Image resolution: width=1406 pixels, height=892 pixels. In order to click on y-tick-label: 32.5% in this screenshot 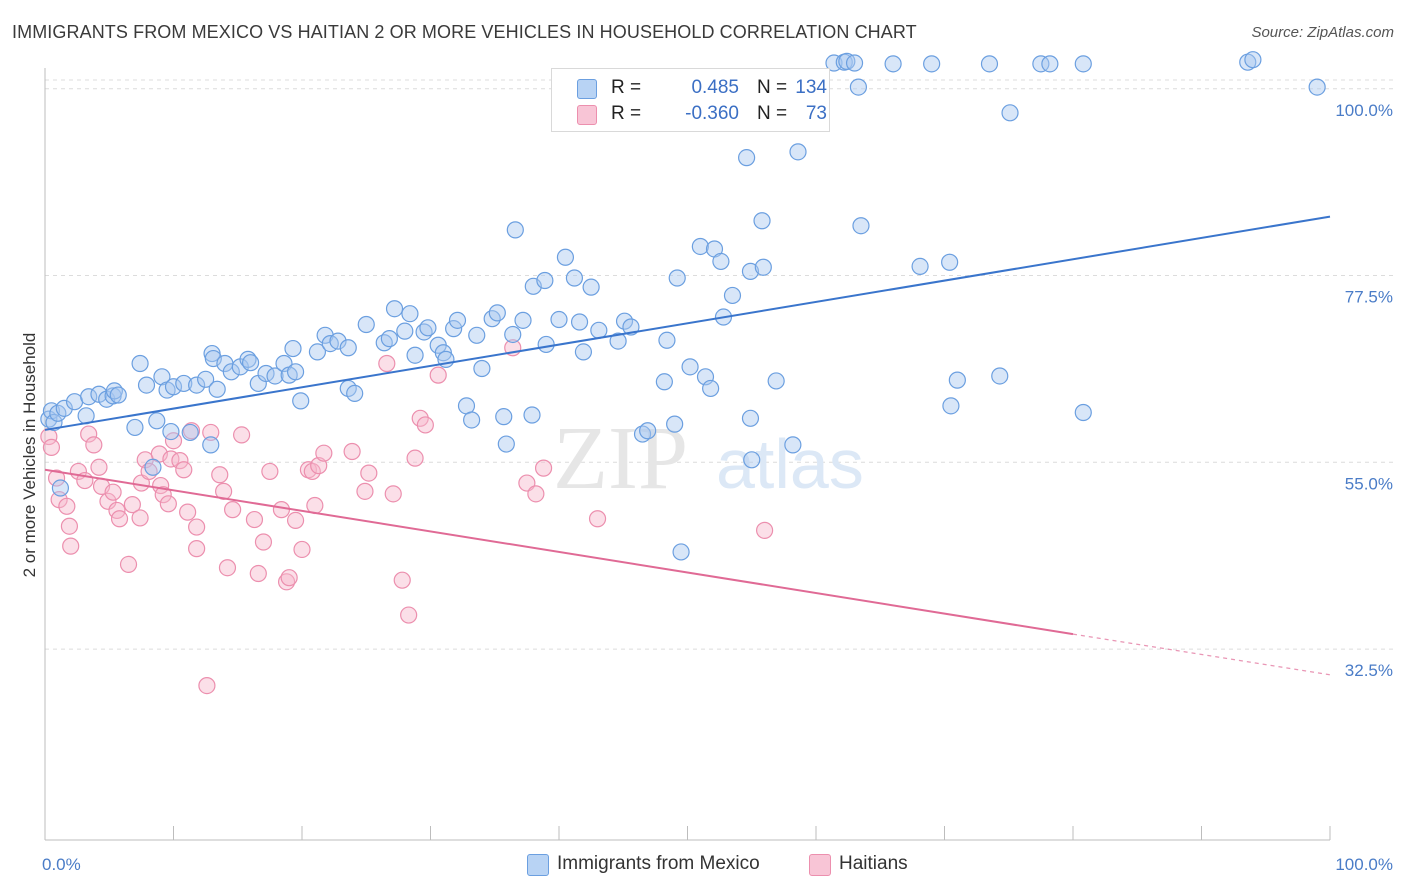, I will do `click(1369, 670)`.